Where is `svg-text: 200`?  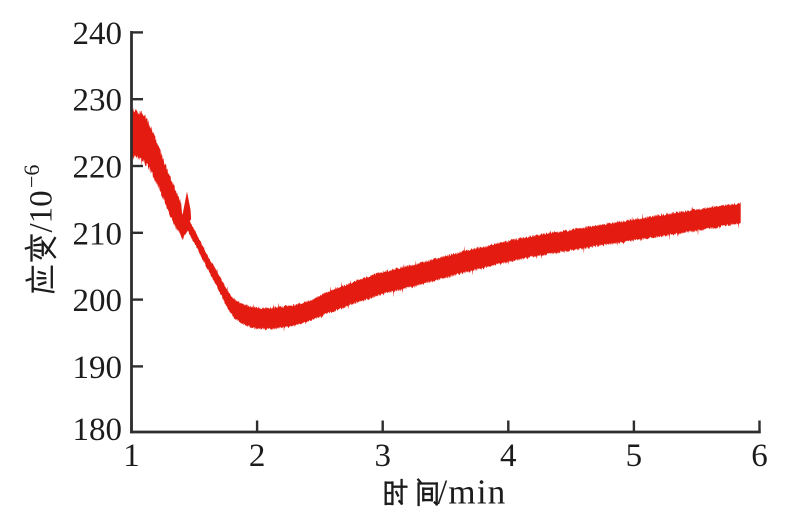
svg-text: 200 is located at coordinates (98, 301).